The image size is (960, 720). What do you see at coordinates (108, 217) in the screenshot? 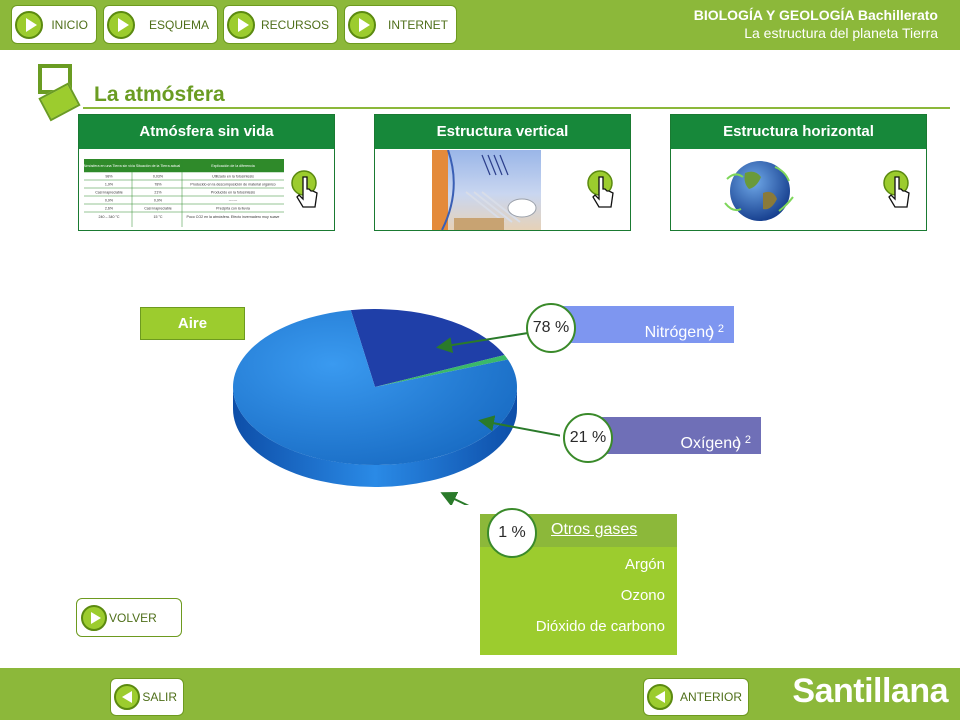
I see `table-cell: 240 – 340 °C` at bounding box center [108, 217].